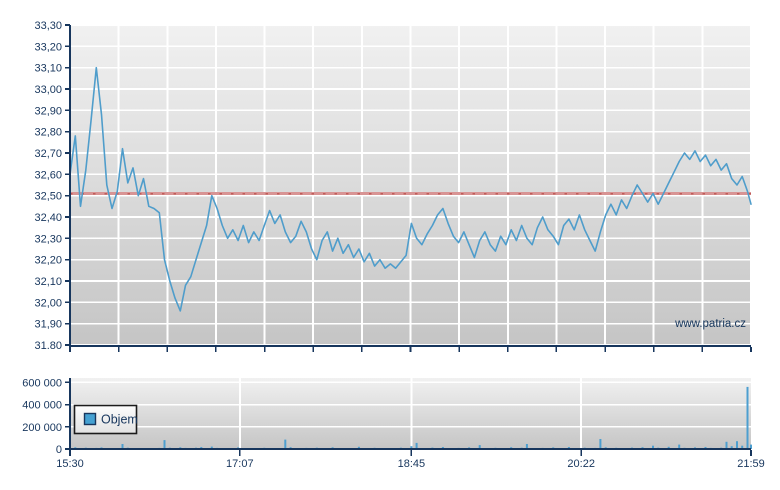 The height and width of the screenshot is (490, 780). What do you see at coordinates (48, 111) in the screenshot?
I see `y-tick-label: 32,90` at bounding box center [48, 111].